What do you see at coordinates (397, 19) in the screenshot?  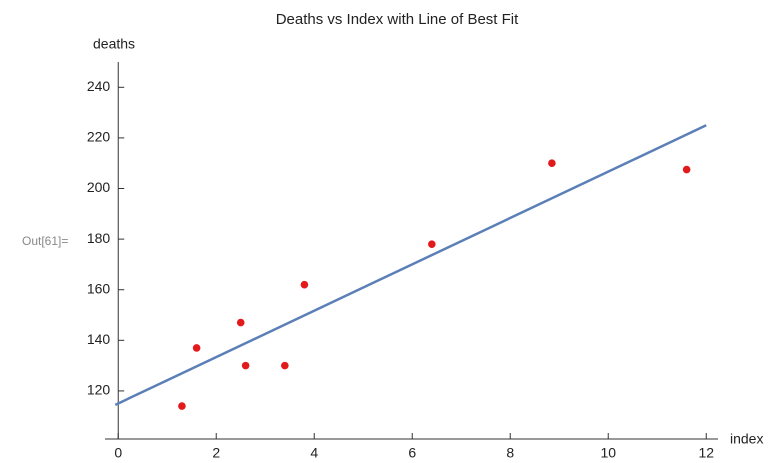 I see `chart-title: Deaths vs Index with Line of Best Fit` at bounding box center [397, 19].